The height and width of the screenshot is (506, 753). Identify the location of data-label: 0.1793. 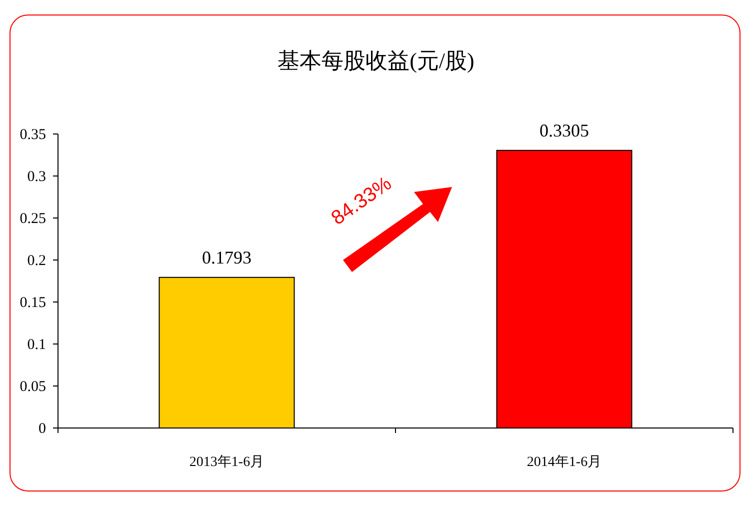
(227, 257).